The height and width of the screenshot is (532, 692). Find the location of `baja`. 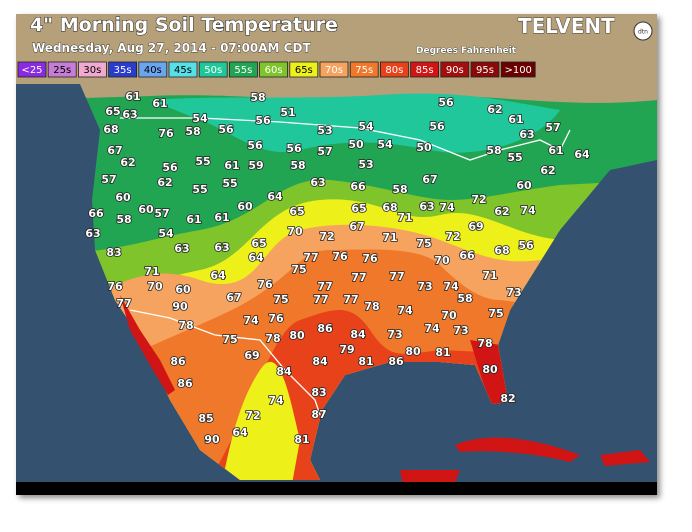

baja is located at coordinates (147, 345).